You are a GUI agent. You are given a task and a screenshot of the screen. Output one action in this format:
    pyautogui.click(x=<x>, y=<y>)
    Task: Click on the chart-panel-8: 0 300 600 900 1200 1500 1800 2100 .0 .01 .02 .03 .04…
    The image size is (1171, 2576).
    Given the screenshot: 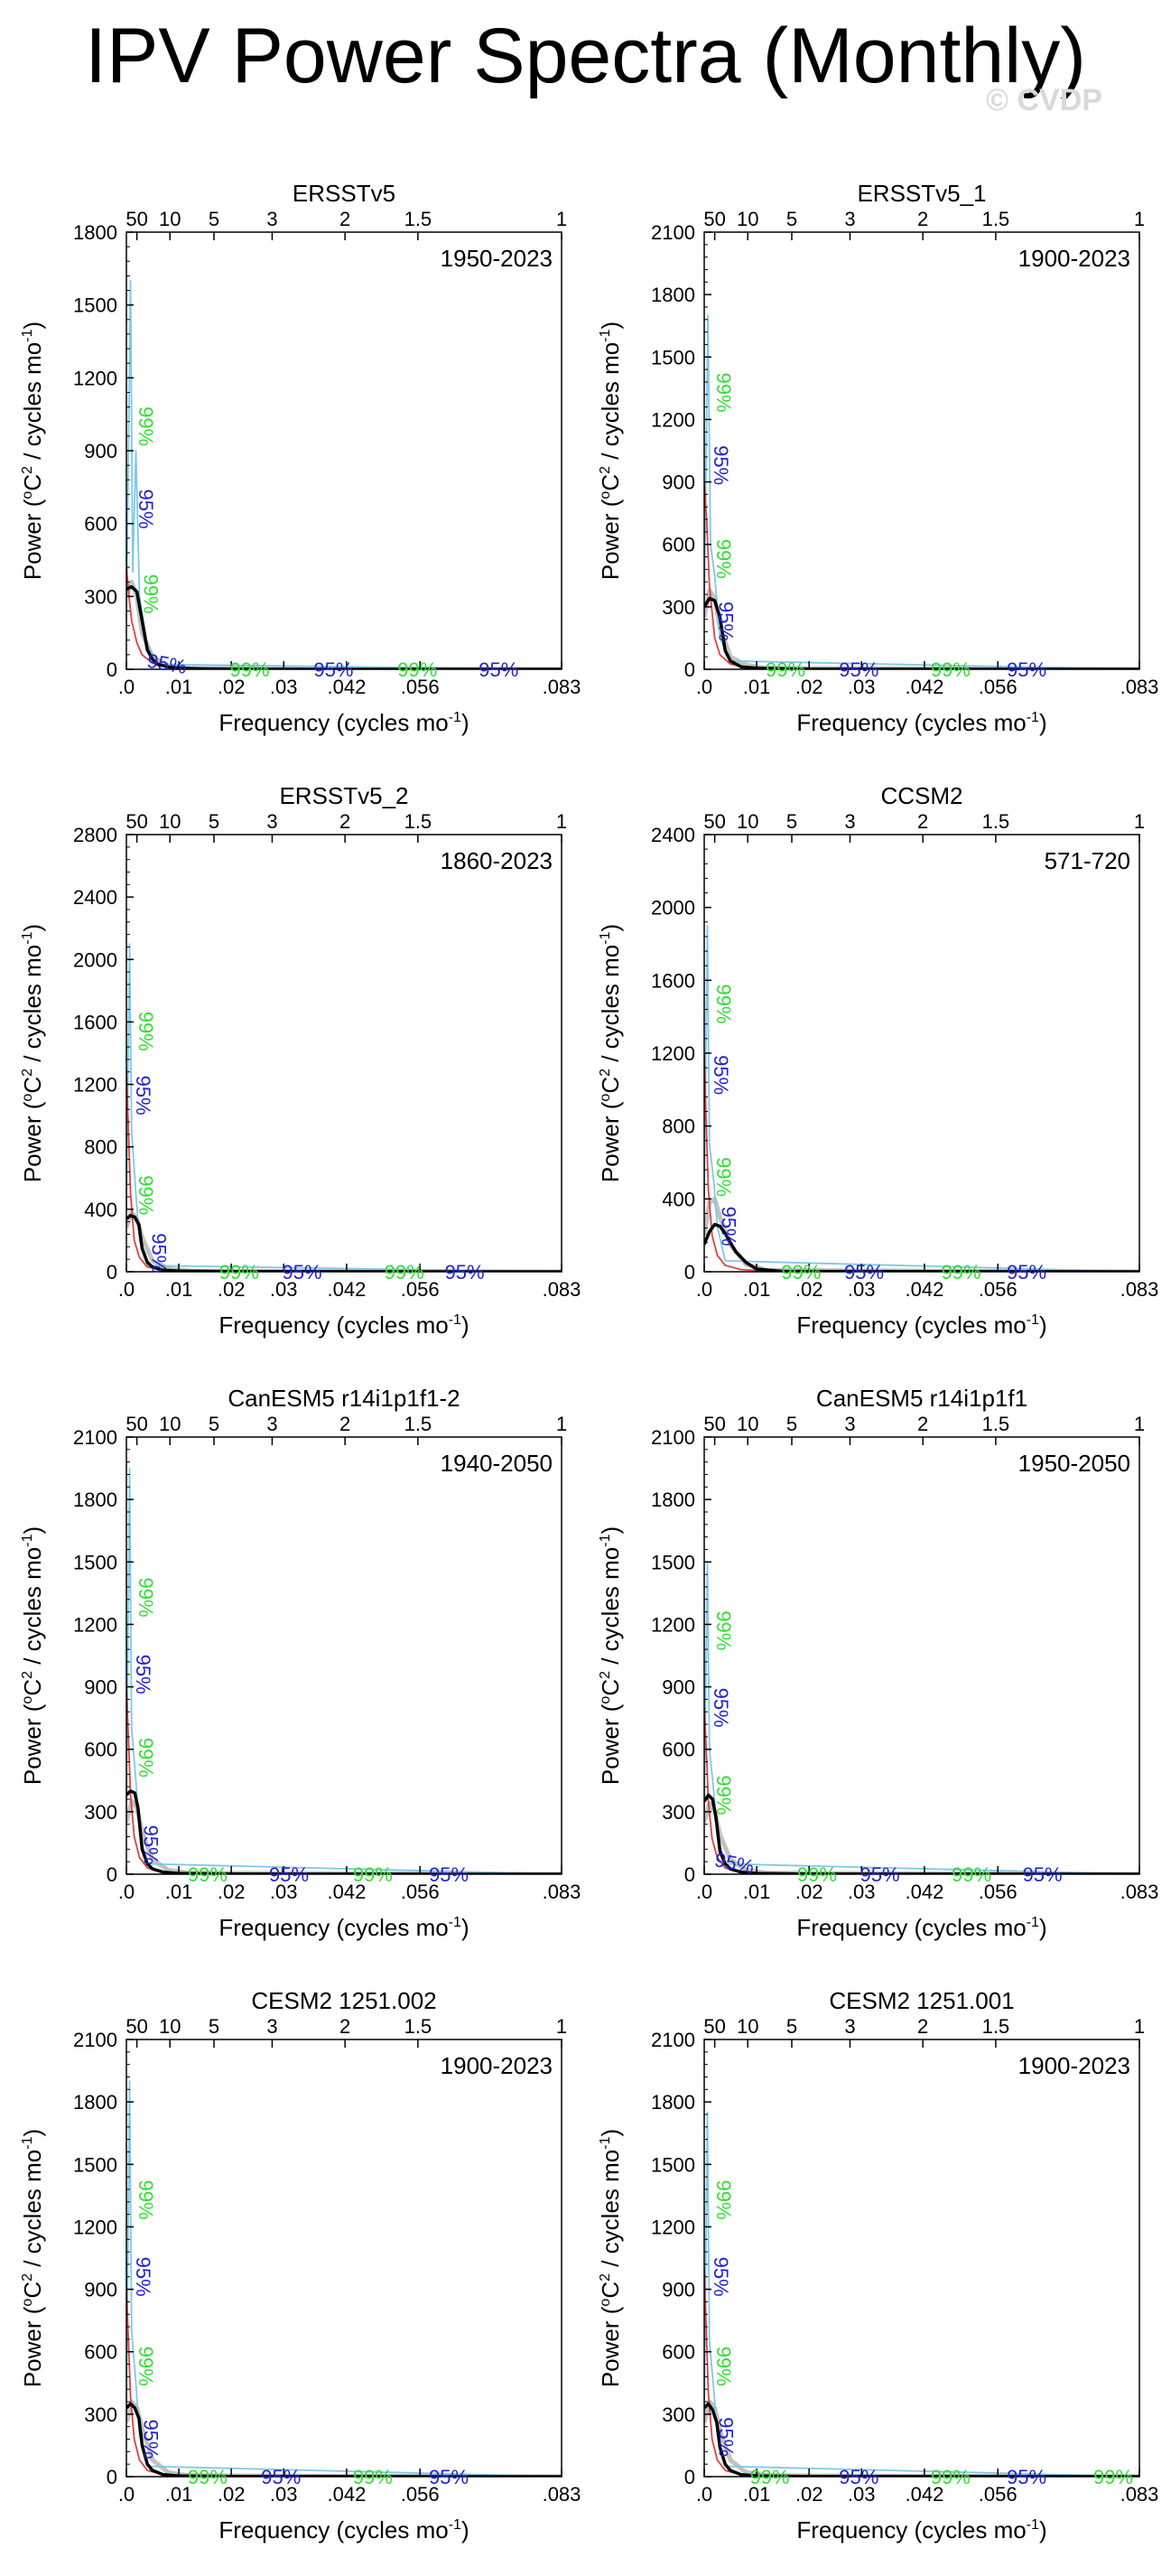 What is the action you would take?
    pyautogui.click(x=877, y=2265)
    